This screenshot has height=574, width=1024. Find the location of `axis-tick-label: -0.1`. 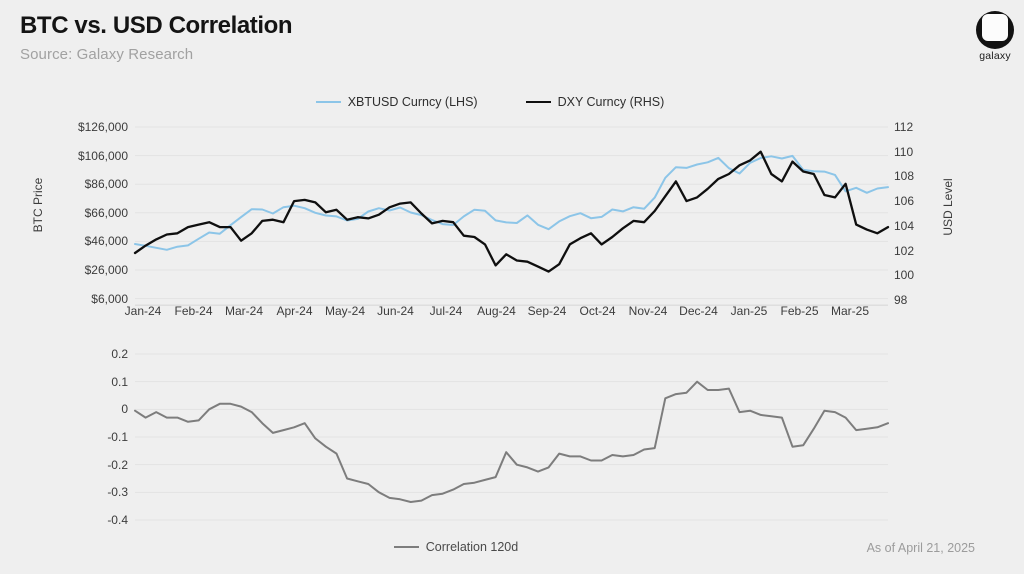

axis-tick-label: -0.1 is located at coordinates (117, 437).